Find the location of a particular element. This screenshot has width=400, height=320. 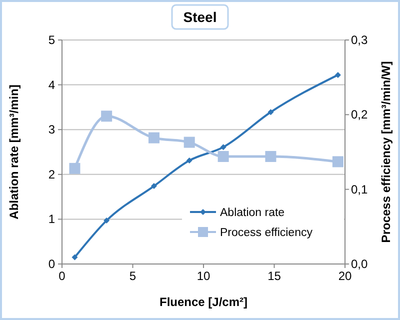

x-axis-title: Fluence [J/cm²] is located at coordinates (203, 302).